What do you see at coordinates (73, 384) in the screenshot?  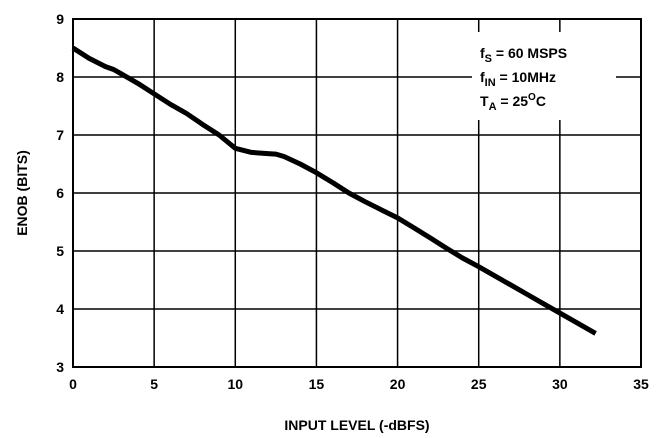 I see `x-tick-label: 0` at bounding box center [73, 384].